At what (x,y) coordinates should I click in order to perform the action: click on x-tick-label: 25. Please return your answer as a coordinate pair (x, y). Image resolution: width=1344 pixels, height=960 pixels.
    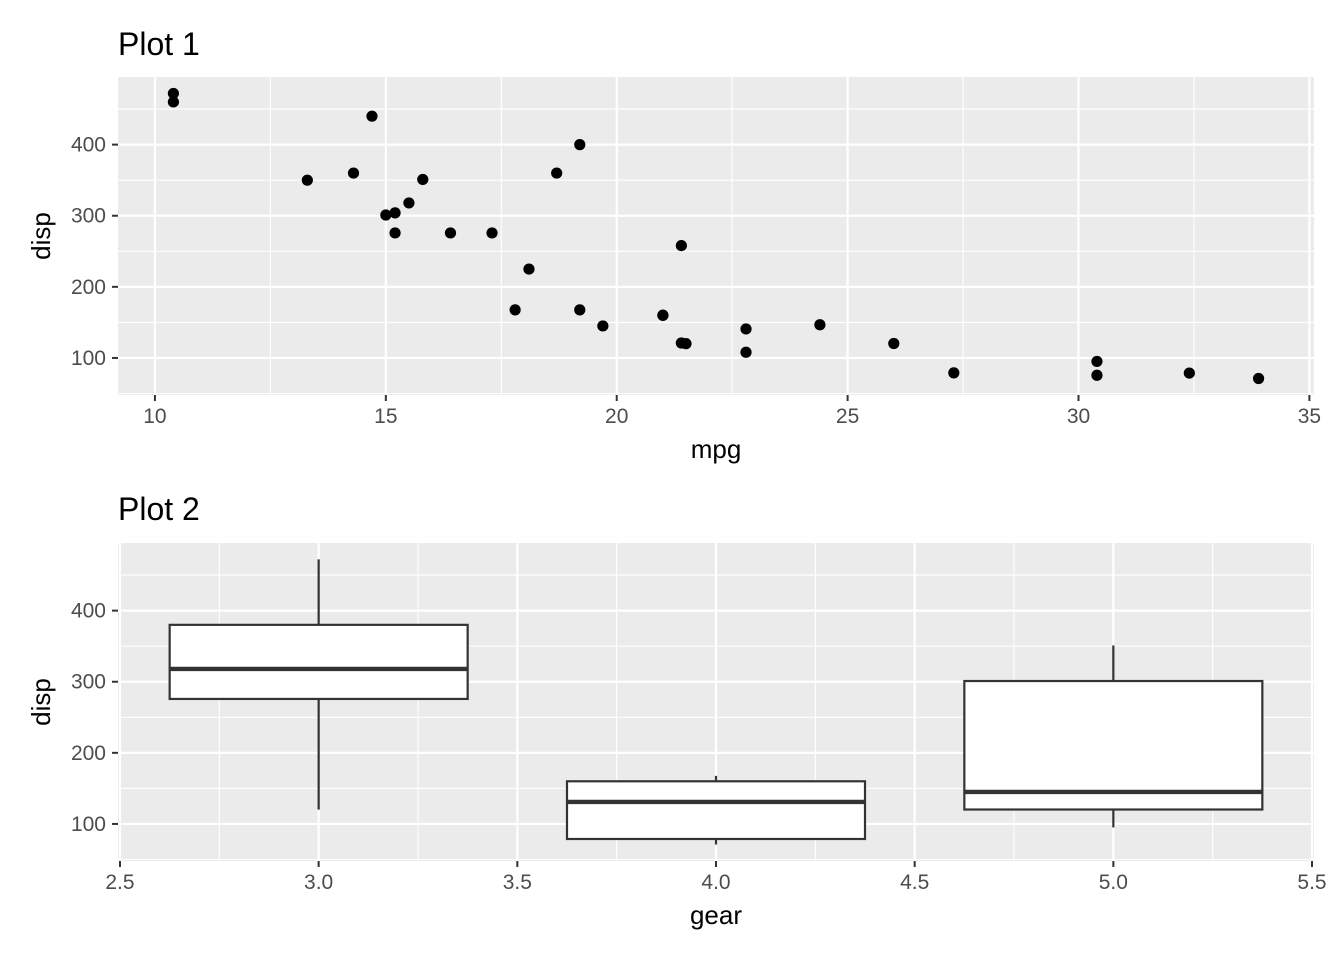
    Looking at the image, I should click on (847, 416).